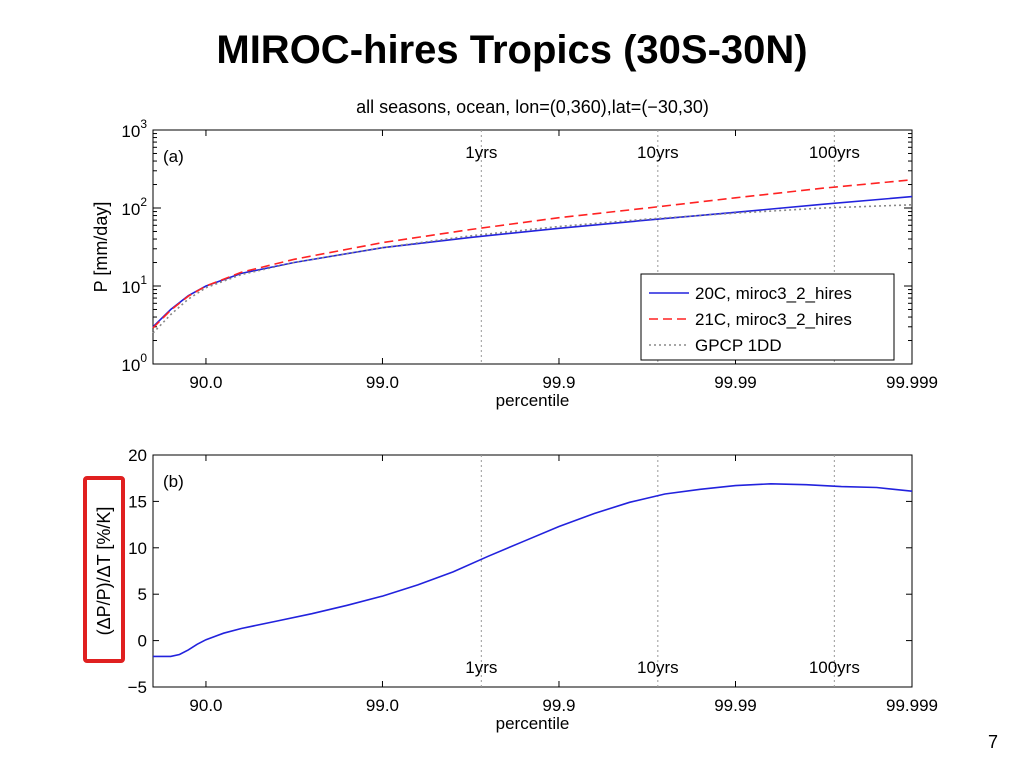  What do you see at coordinates (735, 382) in the screenshot?
I see `x-tick-label-pa: 99.99` at bounding box center [735, 382].